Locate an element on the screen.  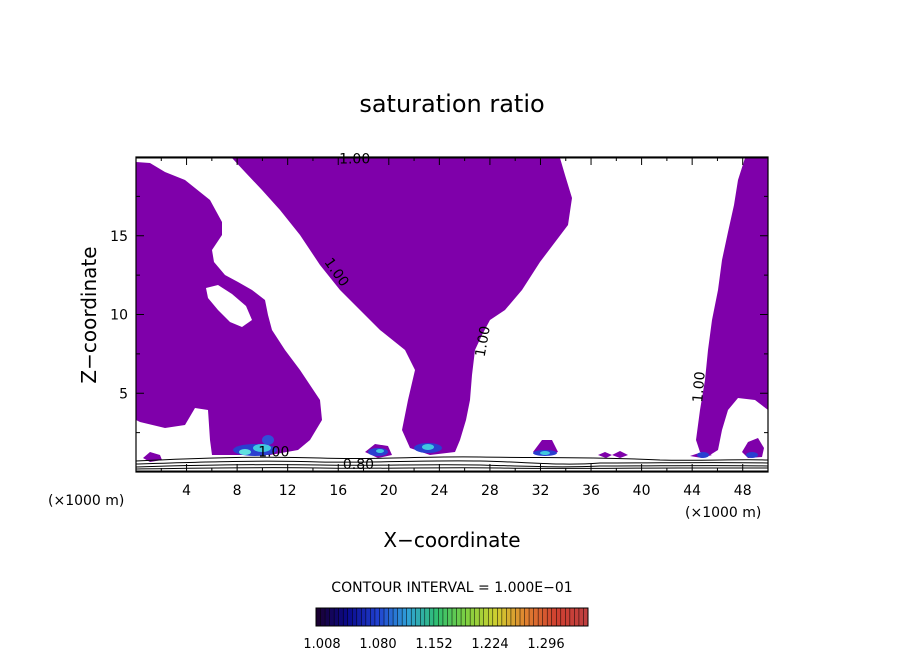
x-tick-label: 40 is located at coordinates (642, 491).